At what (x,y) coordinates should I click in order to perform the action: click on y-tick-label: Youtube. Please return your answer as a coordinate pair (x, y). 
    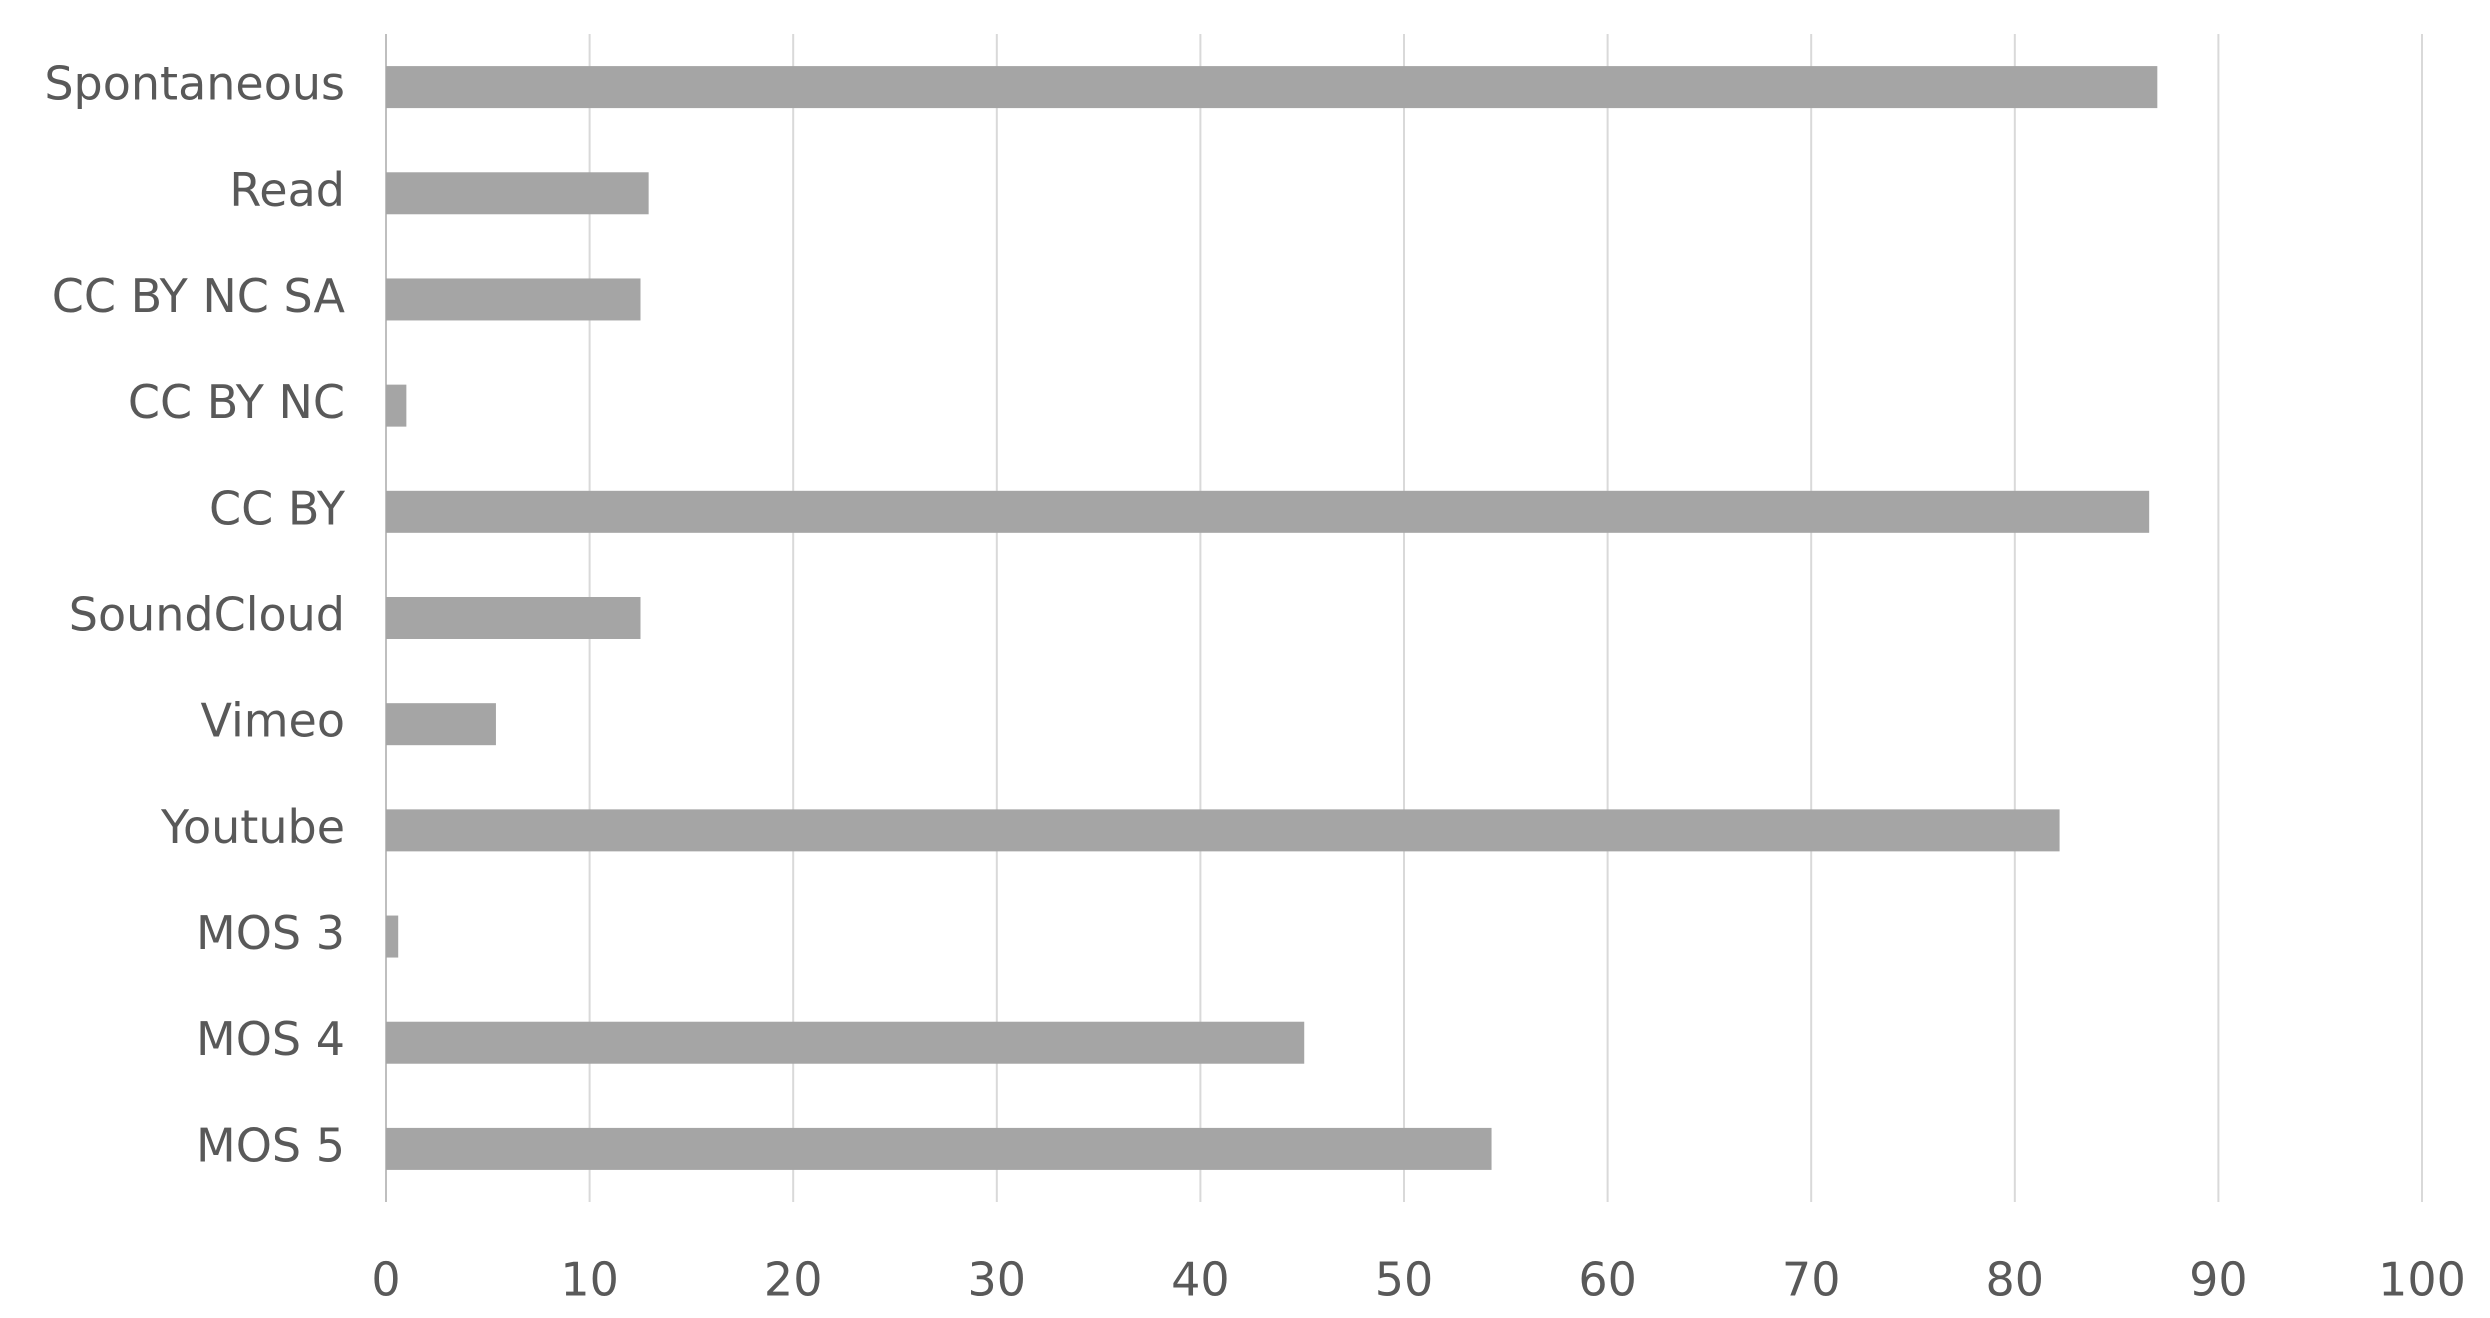
    Looking at the image, I should click on (252, 827).